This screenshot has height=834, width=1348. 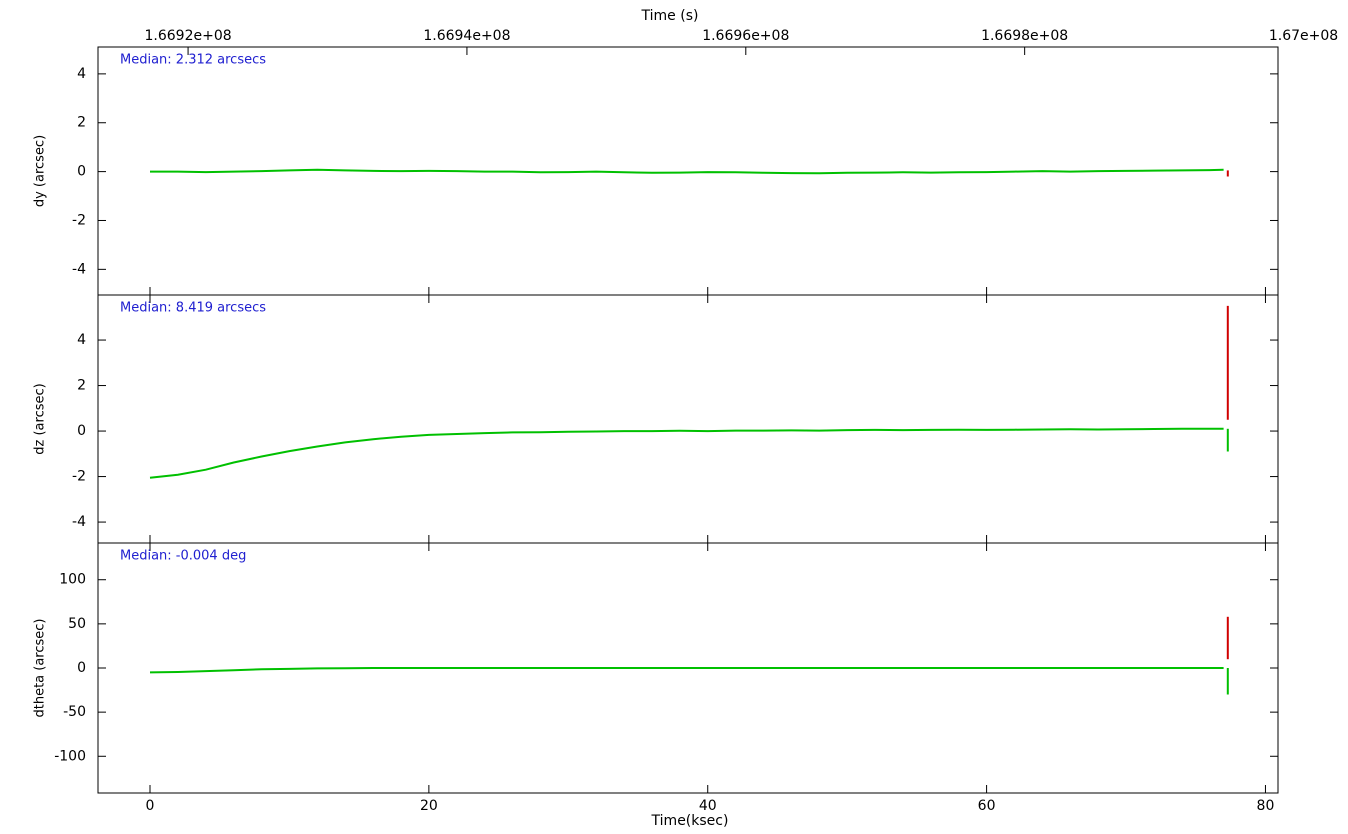 What do you see at coordinates (70, 756) in the screenshot?
I see `y-tick-label: -100` at bounding box center [70, 756].